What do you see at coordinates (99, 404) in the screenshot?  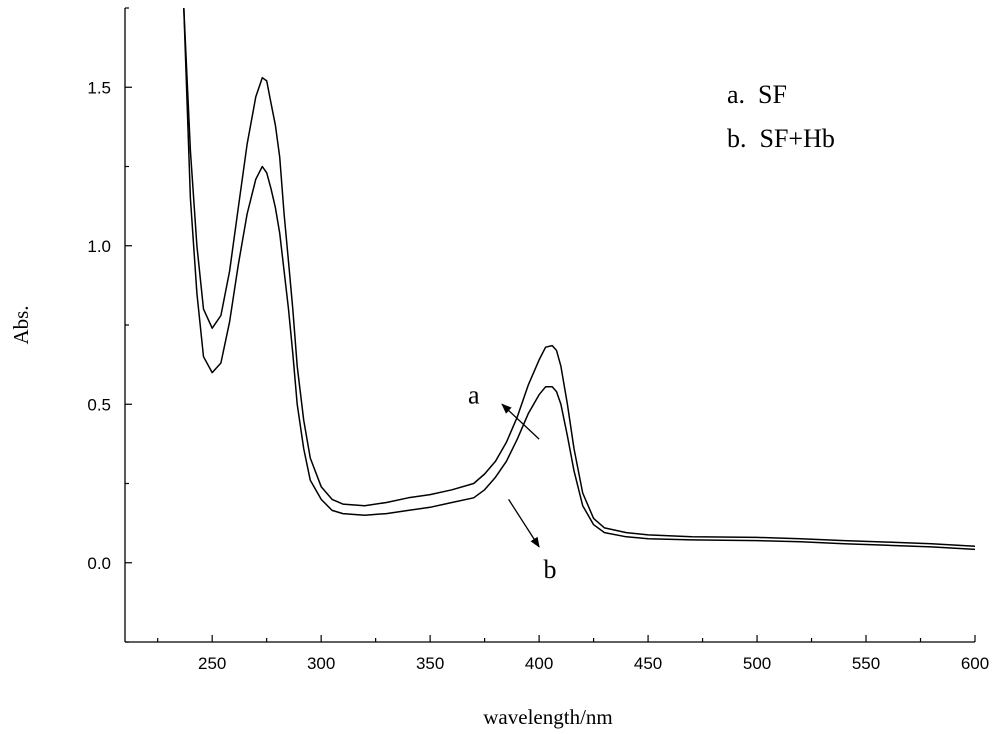 I see `y-tick-label: 0.5` at bounding box center [99, 404].